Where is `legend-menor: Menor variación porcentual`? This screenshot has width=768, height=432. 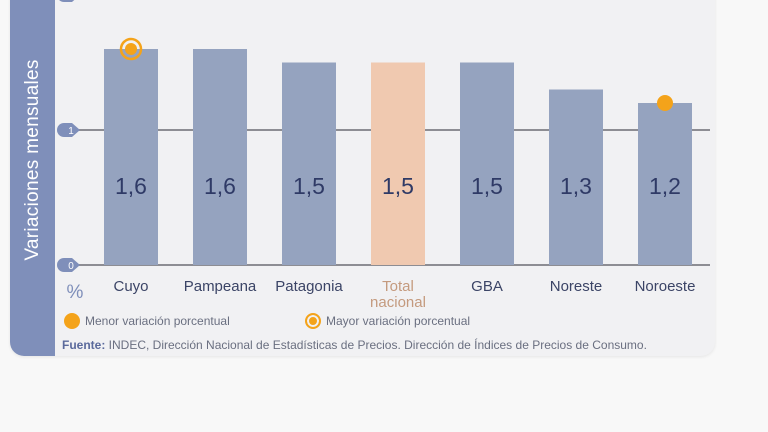
legend-menor: Menor variación porcentual is located at coordinates (147, 321).